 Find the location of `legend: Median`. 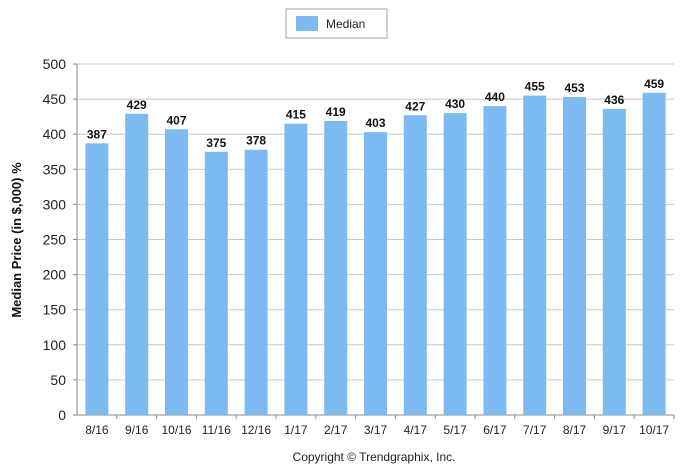

legend: Median is located at coordinates (336, 23).